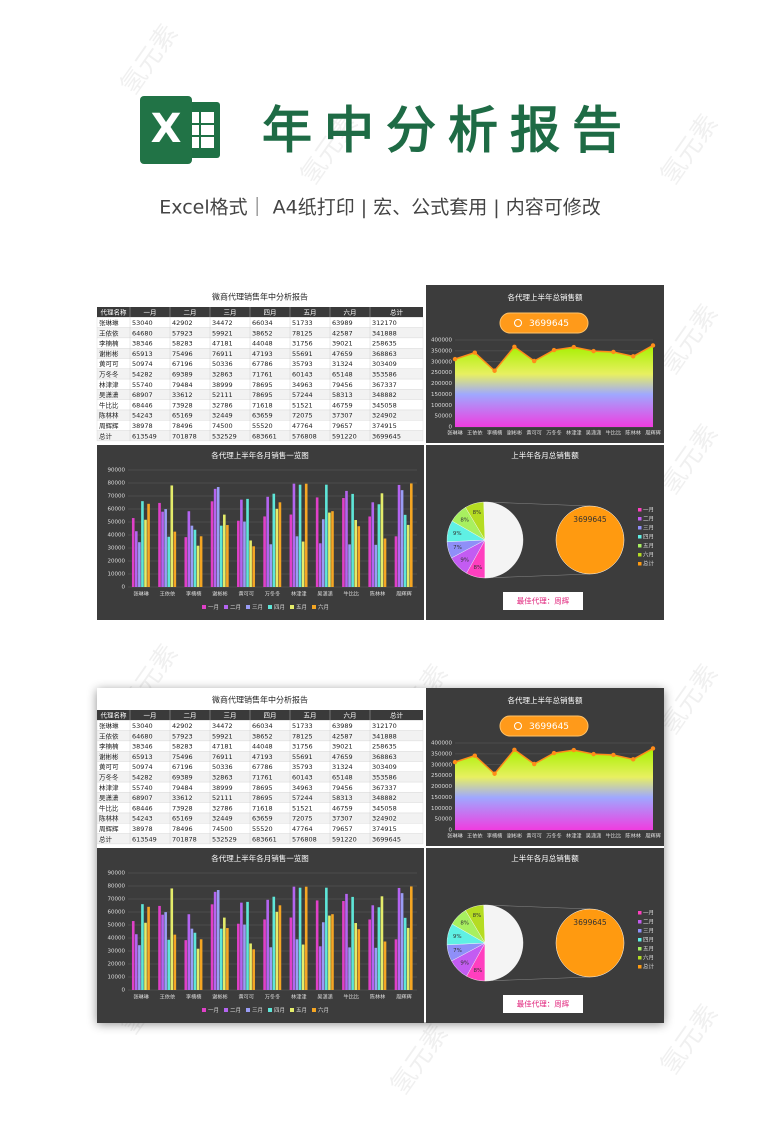 The height and width of the screenshot is (1144, 760). Describe the element at coordinates (441, 406) in the screenshot. I see `y-tick-label: 100000` at that location.